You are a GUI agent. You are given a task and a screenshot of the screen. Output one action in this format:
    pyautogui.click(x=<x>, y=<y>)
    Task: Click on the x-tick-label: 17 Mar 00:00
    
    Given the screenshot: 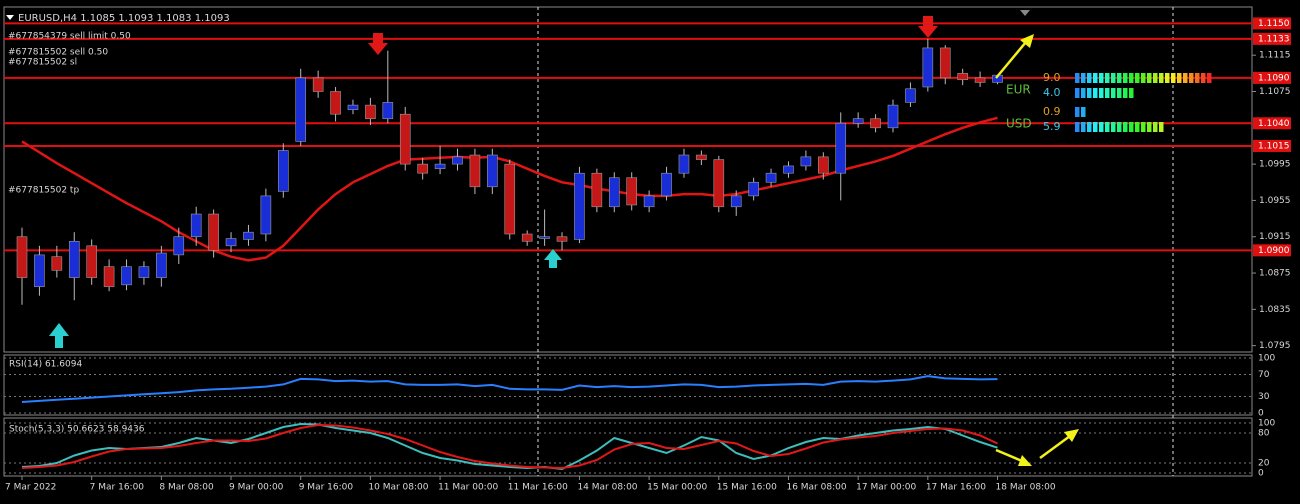 What is the action you would take?
    pyautogui.click(x=886, y=488)
    